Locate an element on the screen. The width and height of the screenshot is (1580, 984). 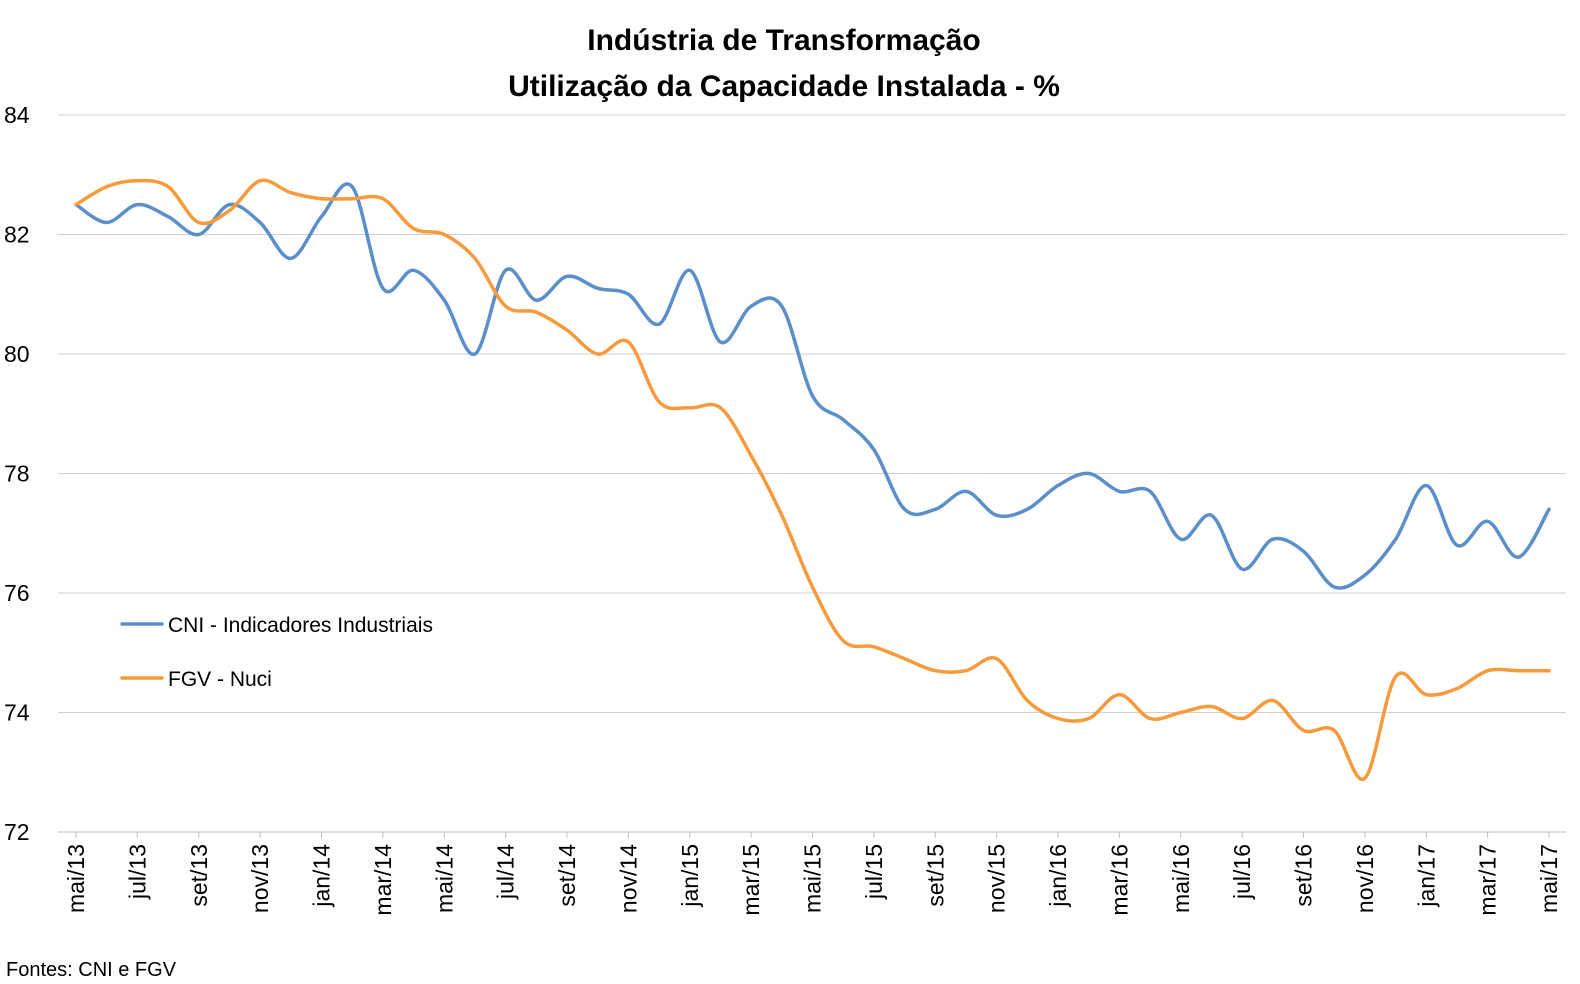
y-tick-label: 76 is located at coordinates (17, 593).